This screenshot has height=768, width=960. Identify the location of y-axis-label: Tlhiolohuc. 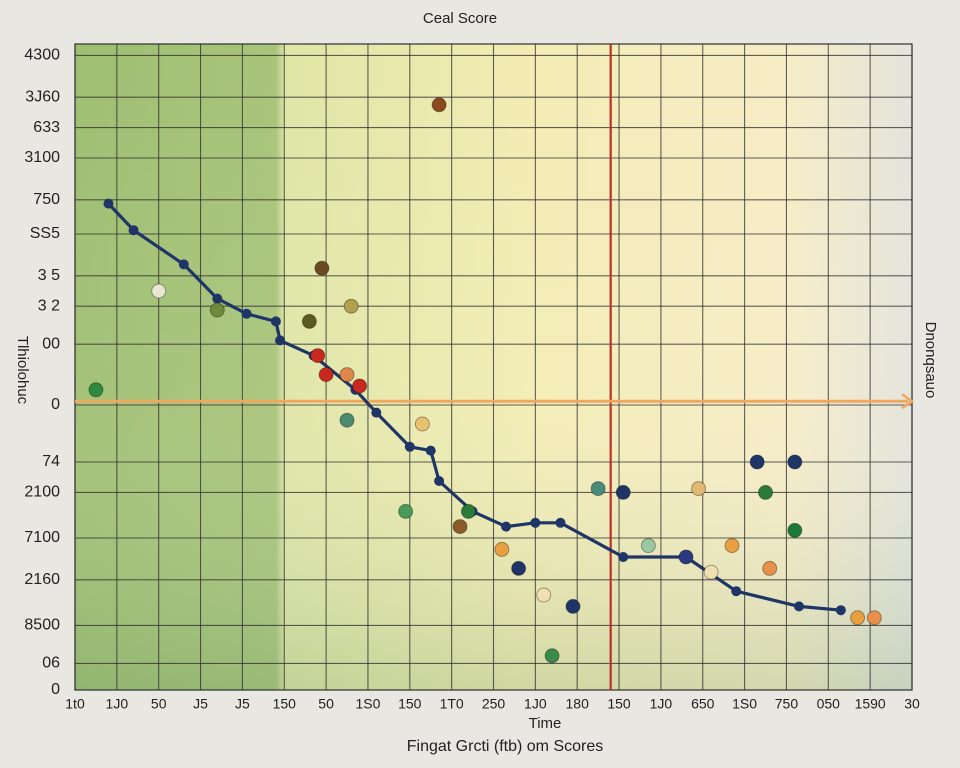
(22, 370).